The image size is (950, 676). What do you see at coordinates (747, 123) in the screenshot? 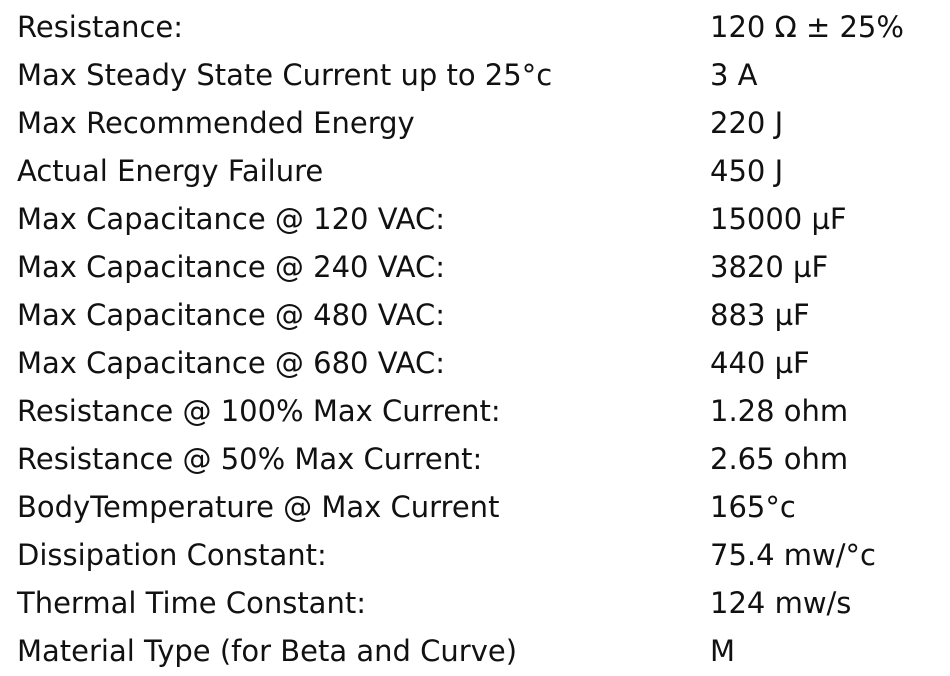
I see `spec-value: 220 J` at bounding box center [747, 123].